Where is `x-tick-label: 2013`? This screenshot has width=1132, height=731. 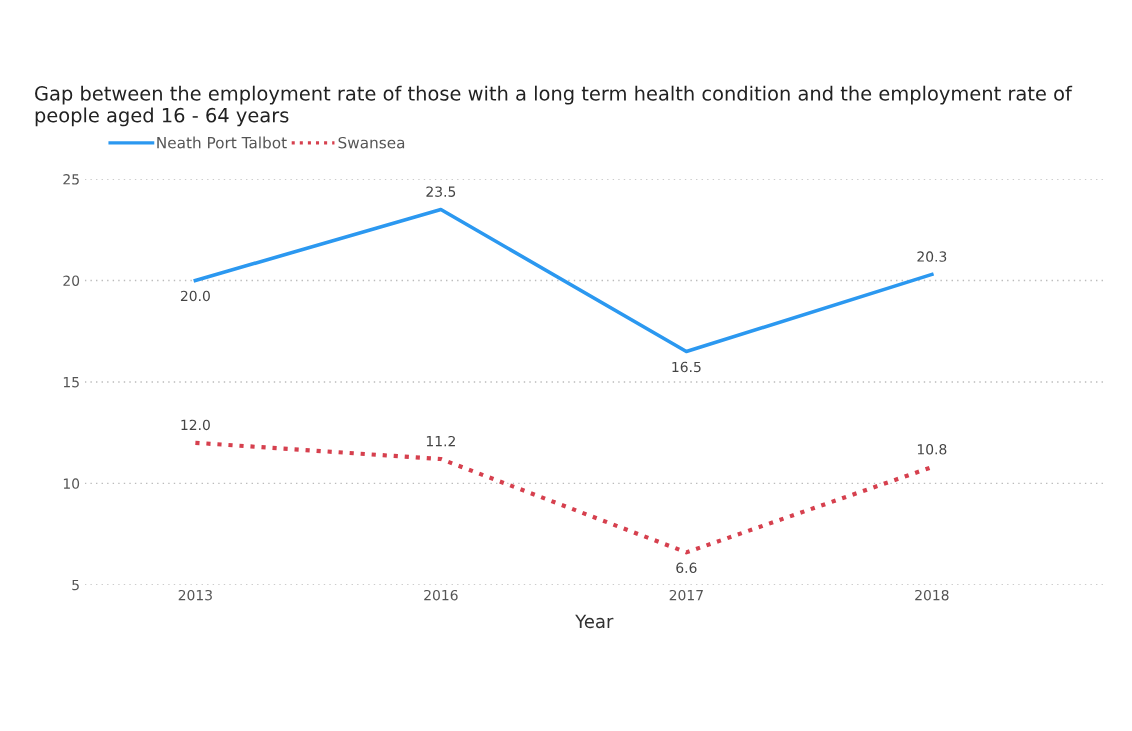 x-tick-label: 2013 is located at coordinates (195, 595).